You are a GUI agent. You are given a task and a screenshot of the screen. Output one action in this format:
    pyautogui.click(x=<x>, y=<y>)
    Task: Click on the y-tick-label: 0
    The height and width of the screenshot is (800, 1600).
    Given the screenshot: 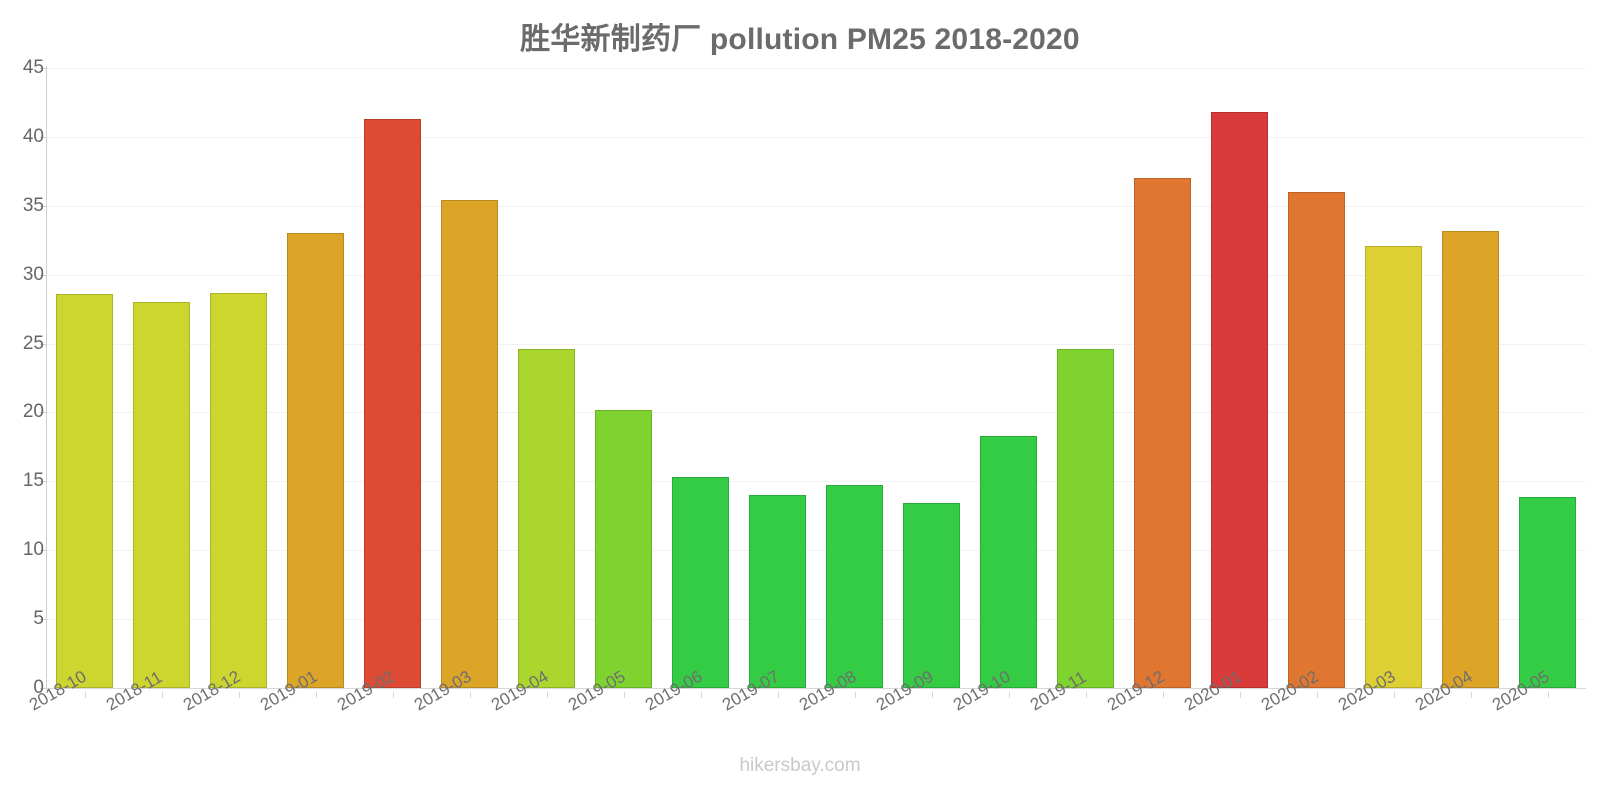 What is the action you would take?
    pyautogui.click(x=38, y=687)
    